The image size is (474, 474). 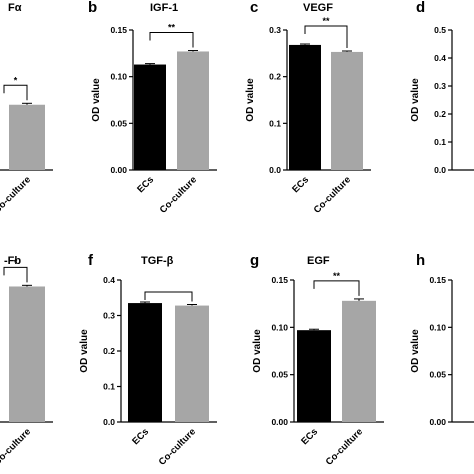 I want to click on chart-title: EGF, so click(x=318, y=261).